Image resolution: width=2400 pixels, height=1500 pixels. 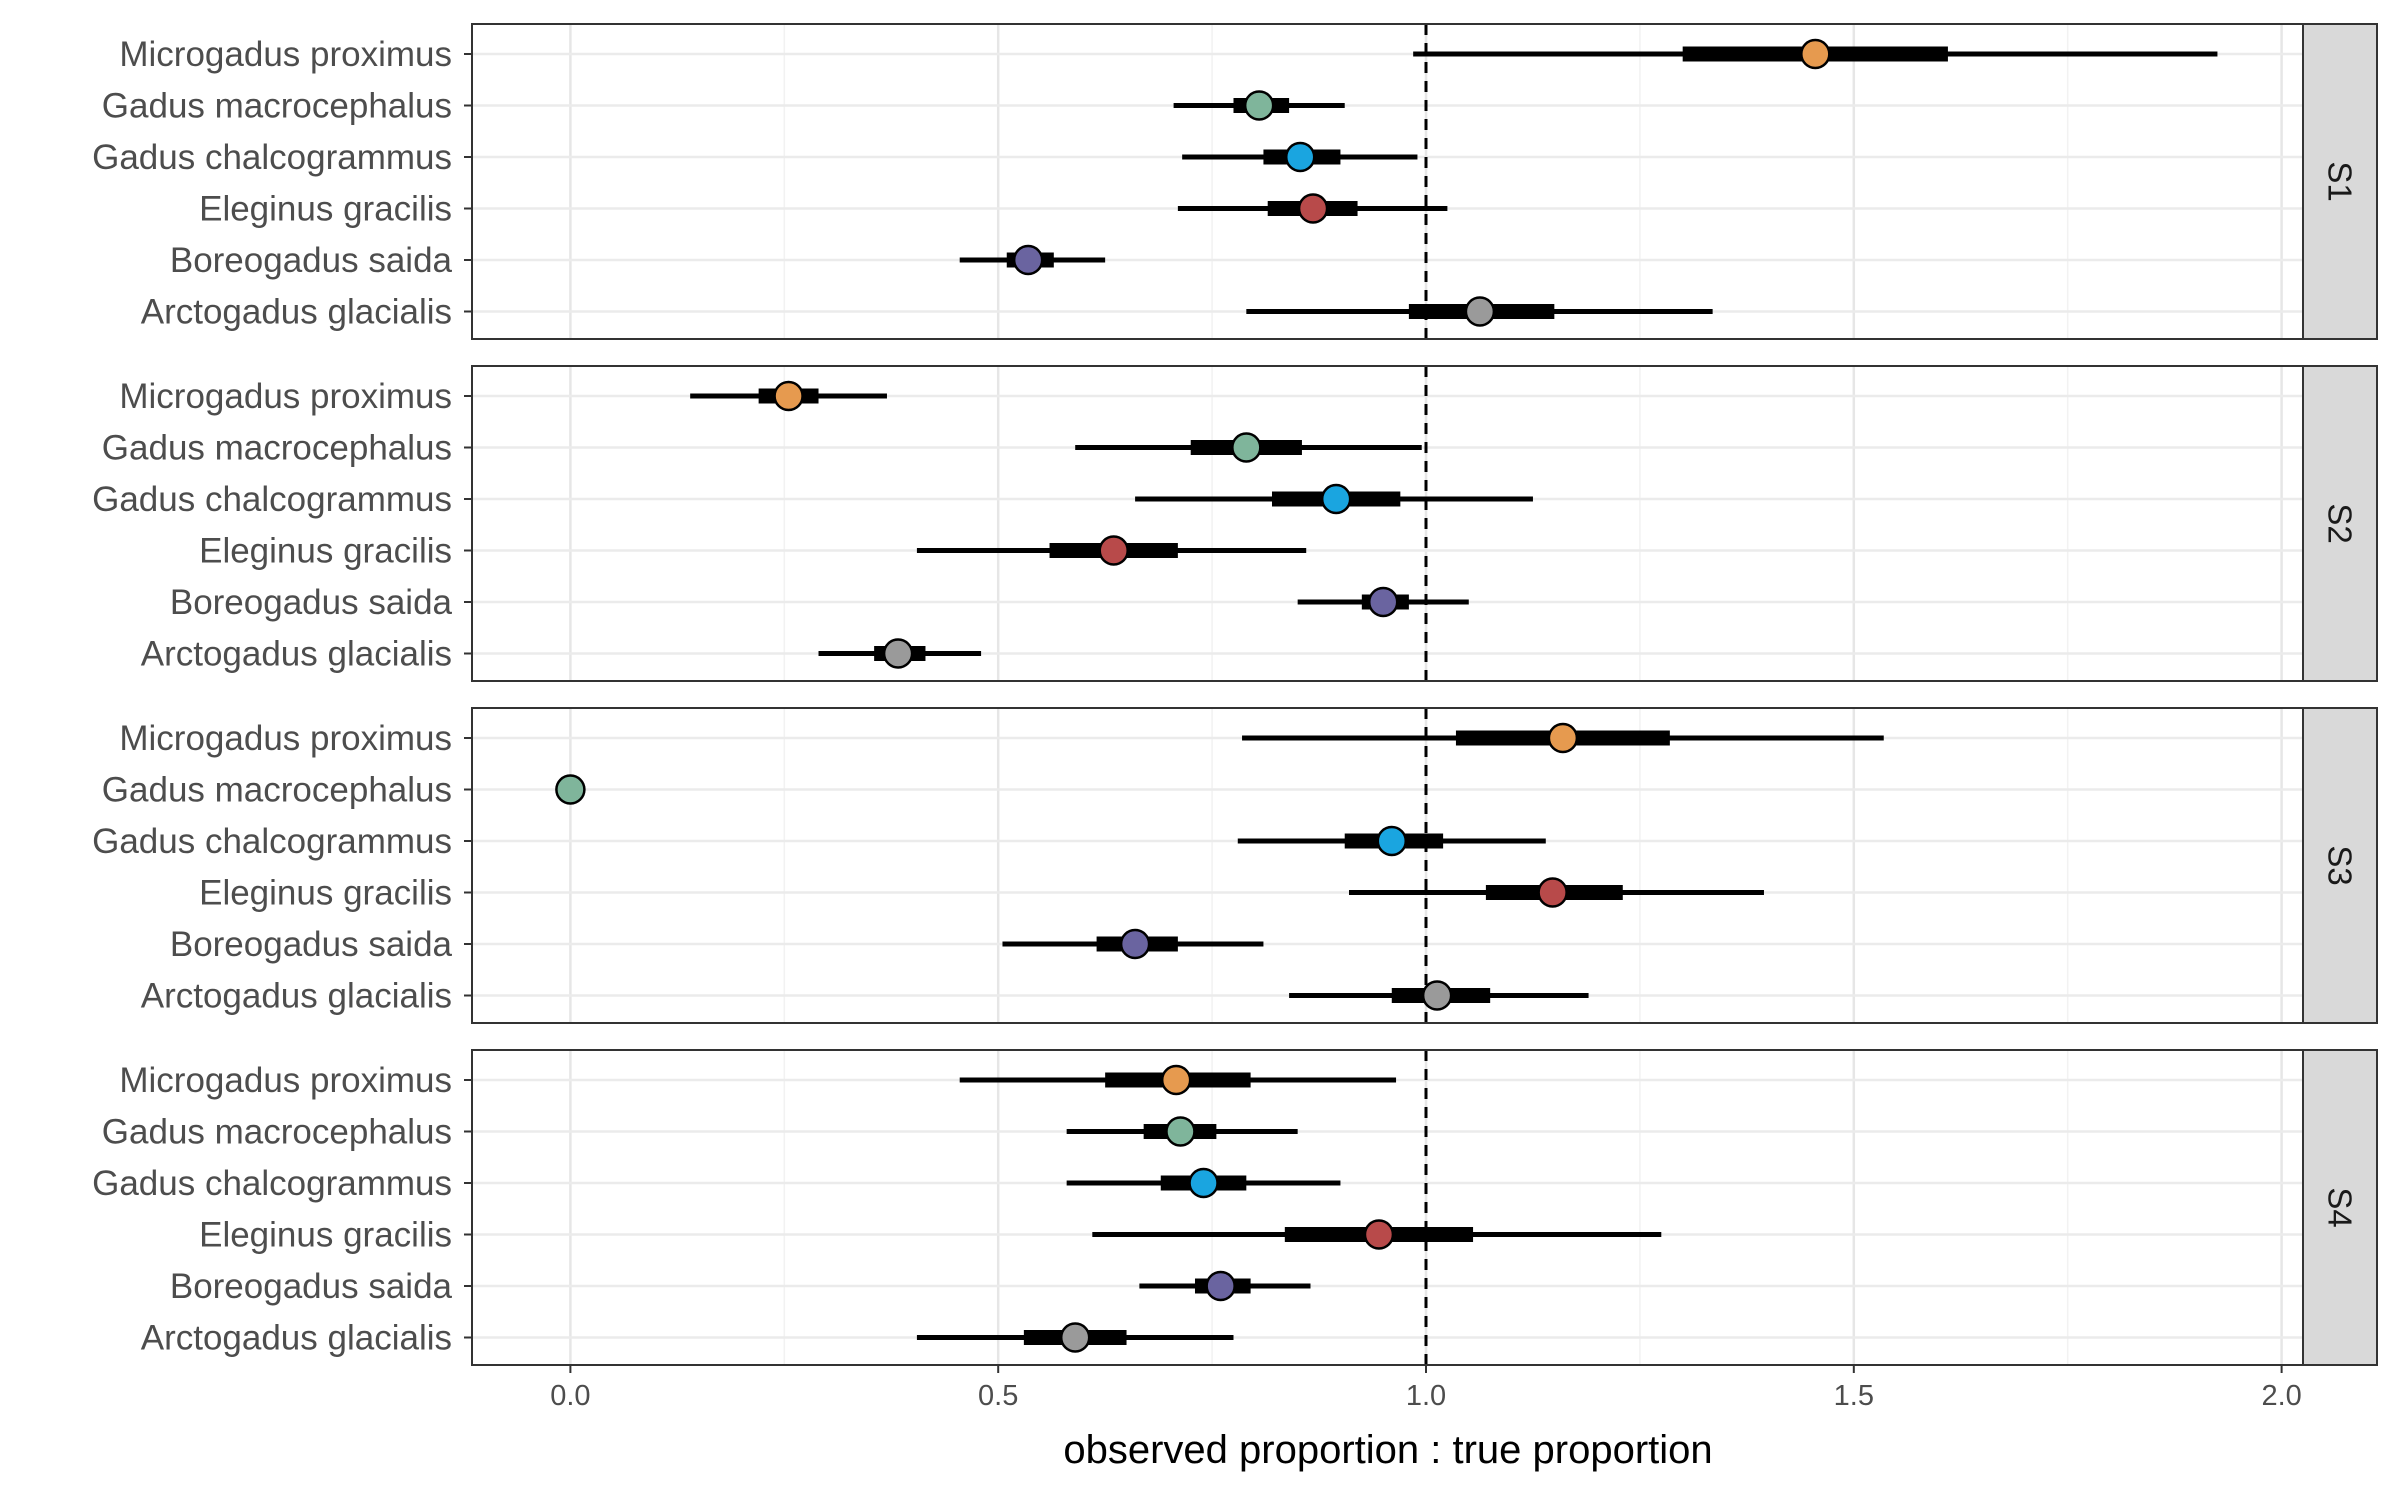 What do you see at coordinates (1854, 1396) in the screenshot?
I see `x-tick-label: 1.5` at bounding box center [1854, 1396].